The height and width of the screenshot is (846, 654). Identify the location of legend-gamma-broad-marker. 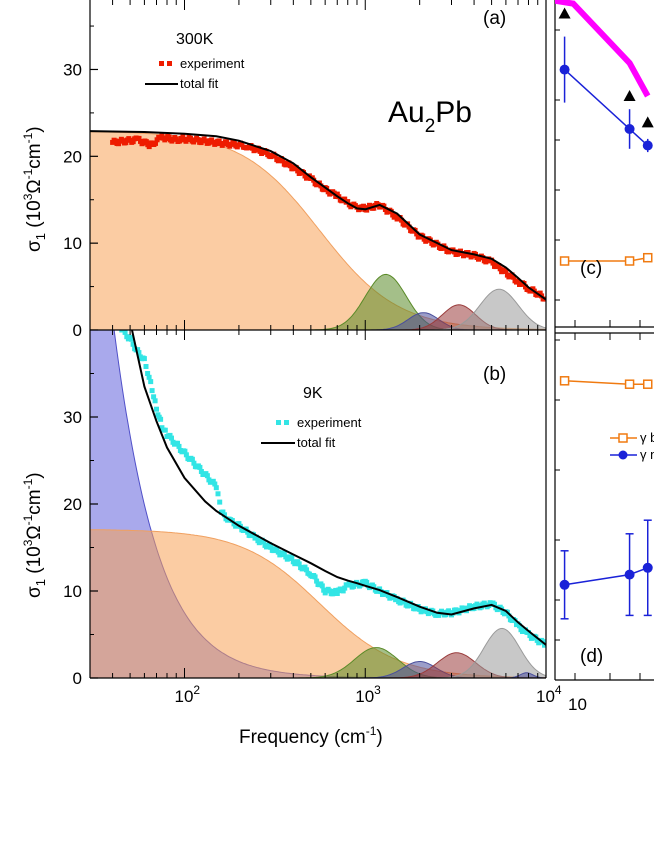
(623, 438).